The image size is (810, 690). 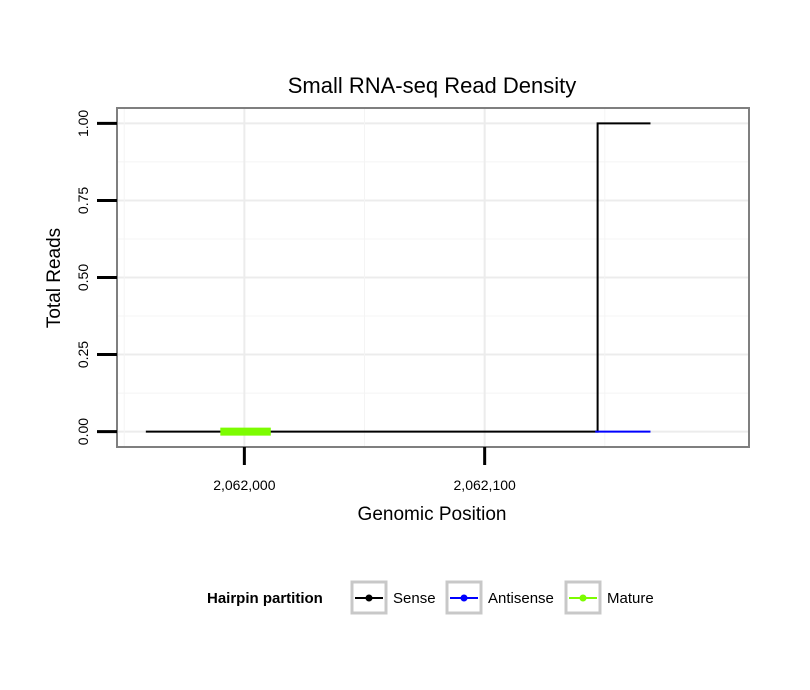 I want to click on y-axis-title: Total Reads, so click(x=54, y=278).